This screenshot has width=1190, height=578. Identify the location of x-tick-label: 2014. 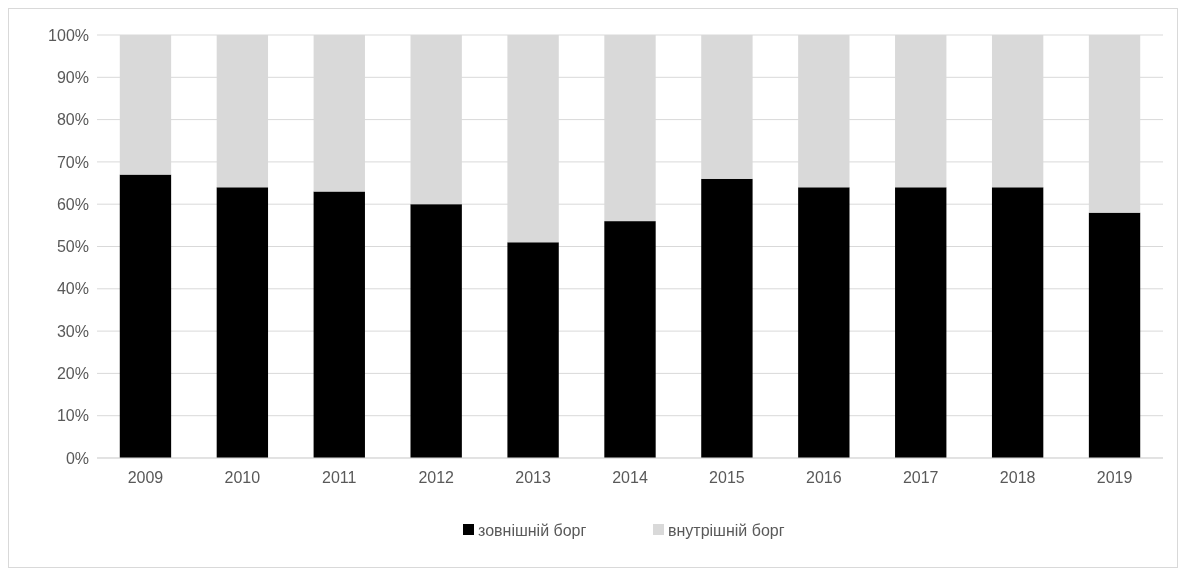
(630, 477).